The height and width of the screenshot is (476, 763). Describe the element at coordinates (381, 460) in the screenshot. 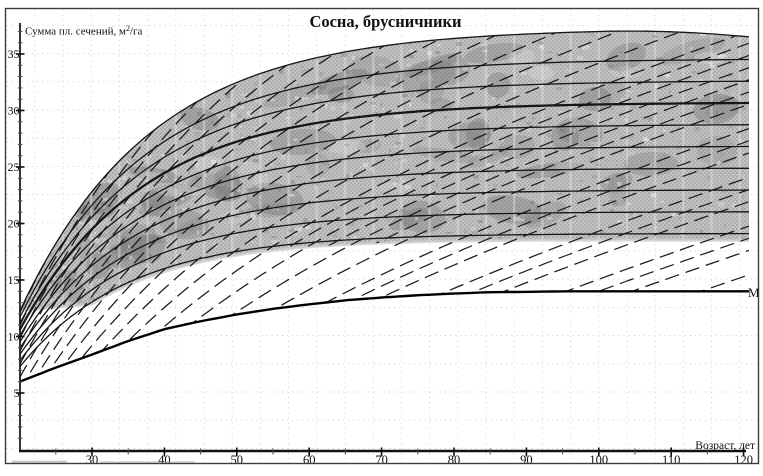

I see `svg-text: 70` at that location.